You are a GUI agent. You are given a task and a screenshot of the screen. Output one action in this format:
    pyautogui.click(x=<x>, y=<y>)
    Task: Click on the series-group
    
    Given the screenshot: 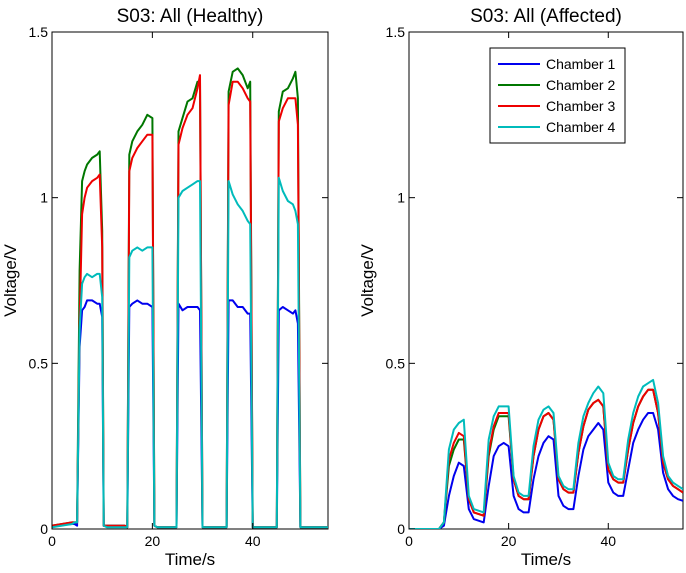 What is the action you would take?
    pyautogui.click(x=546, y=453)
    